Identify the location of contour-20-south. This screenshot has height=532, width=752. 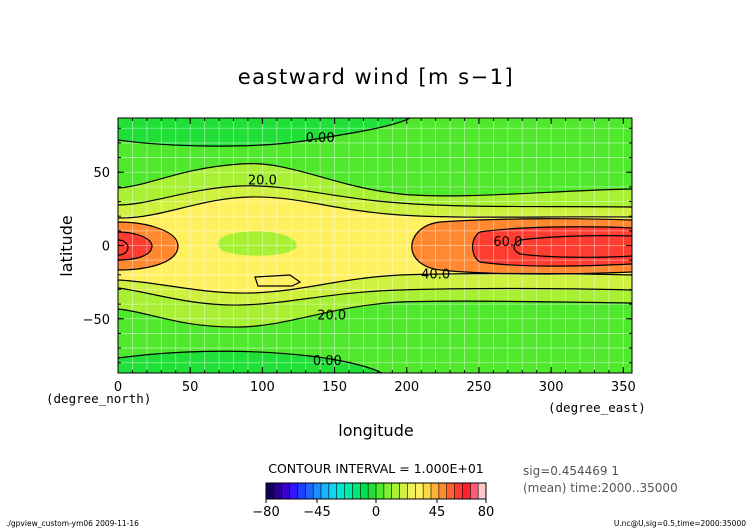
(375, 296).